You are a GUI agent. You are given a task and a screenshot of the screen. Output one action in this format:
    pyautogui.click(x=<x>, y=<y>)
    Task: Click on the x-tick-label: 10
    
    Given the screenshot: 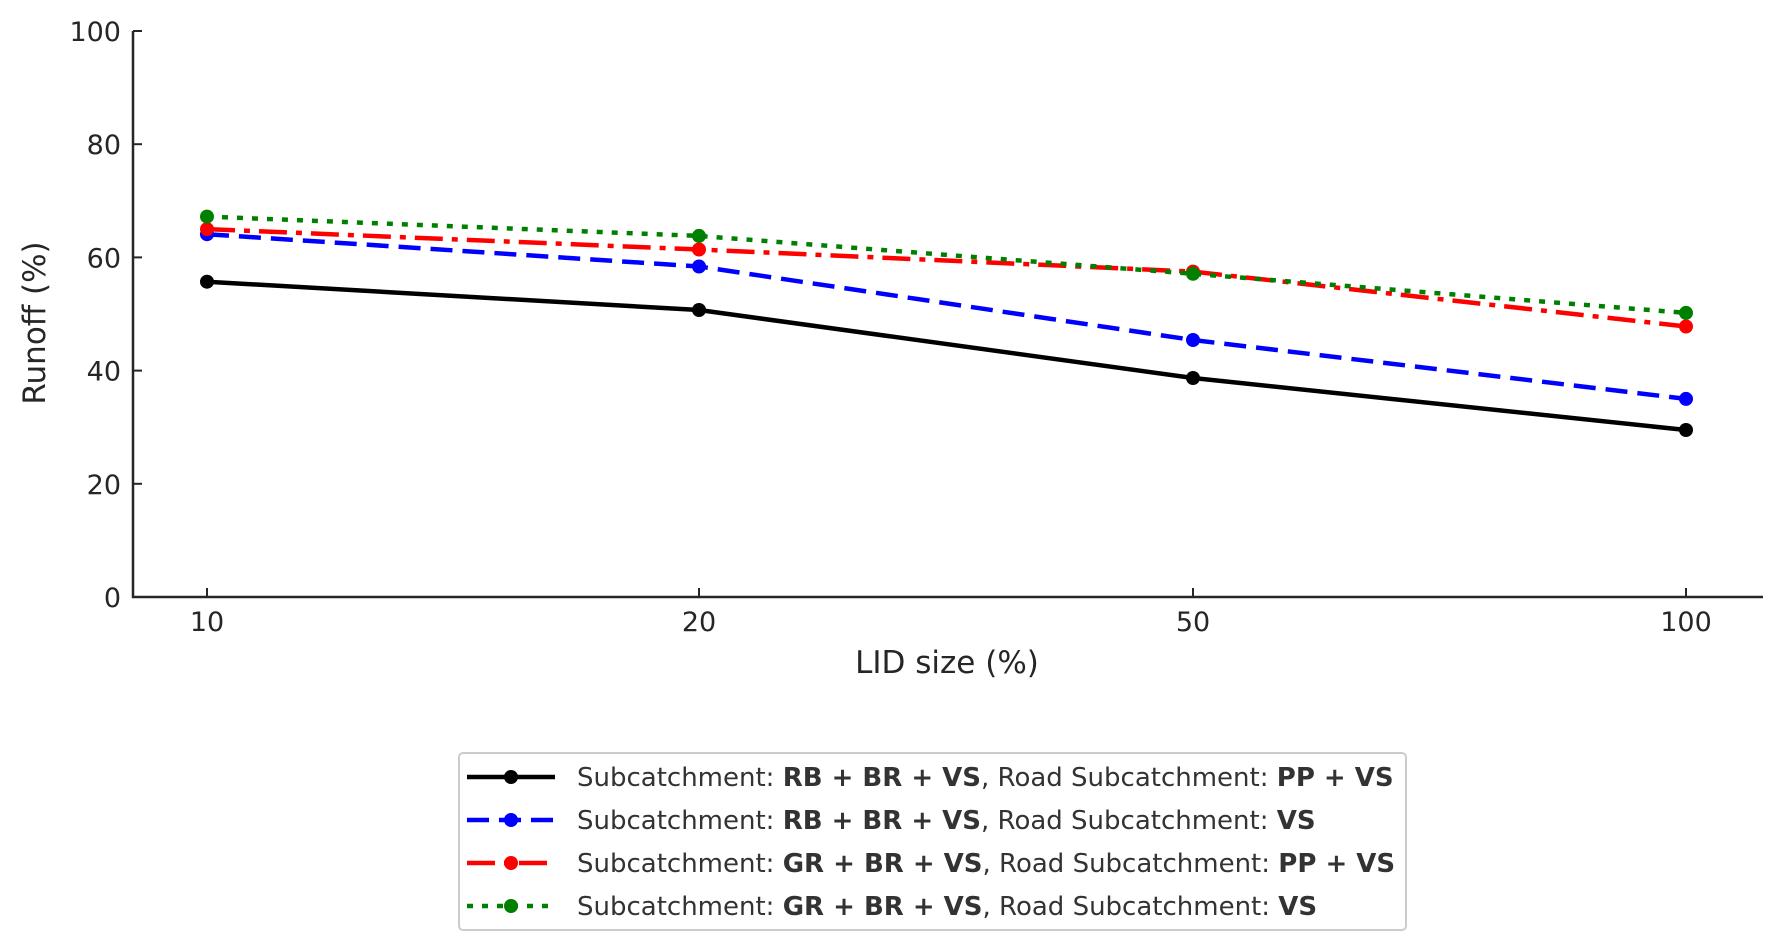 What is the action you would take?
    pyautogui.click(x=207, y=622)
    